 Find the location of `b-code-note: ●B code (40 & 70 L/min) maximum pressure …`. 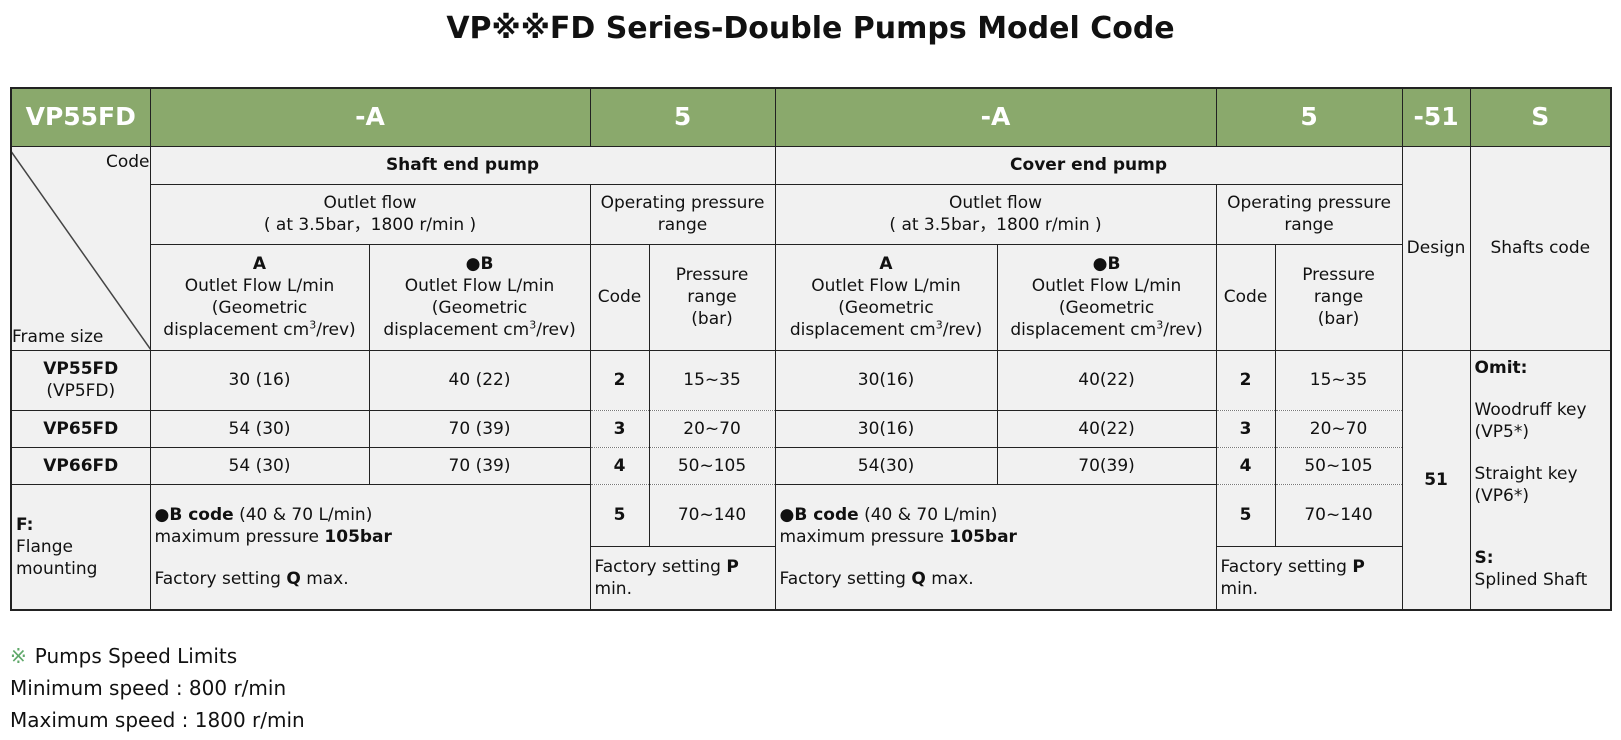

b-code-note: ●B code (40 & 70 L/min) maximum pressure … is located at coordinates (370, 547).